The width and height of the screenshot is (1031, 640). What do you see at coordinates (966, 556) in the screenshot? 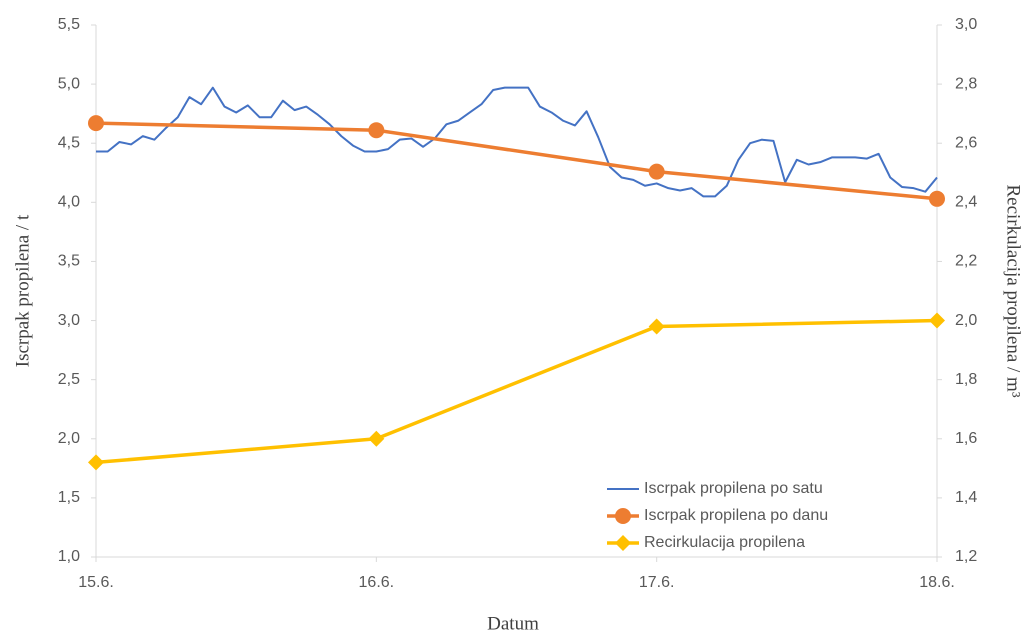
I see `y2-tick-label: 1,2` at bounding box center [966, 556].